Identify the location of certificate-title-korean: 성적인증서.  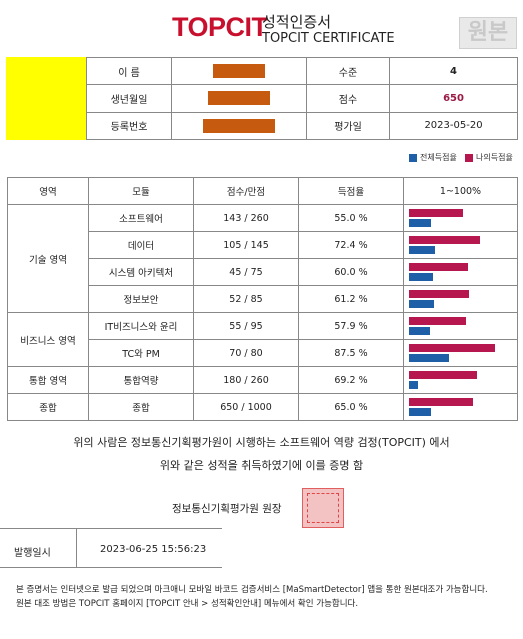
(297, 22).